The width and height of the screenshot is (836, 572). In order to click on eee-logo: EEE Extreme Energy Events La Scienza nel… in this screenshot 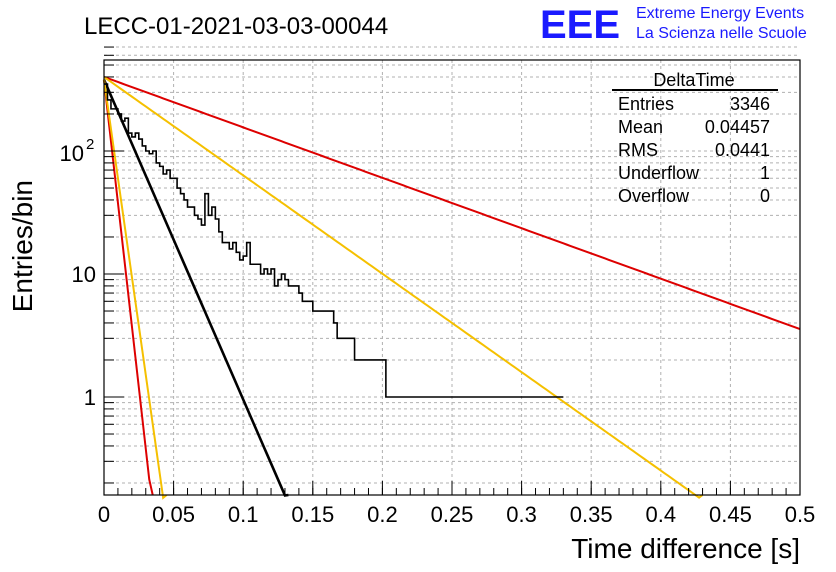, I will do `click(673, 25)`.